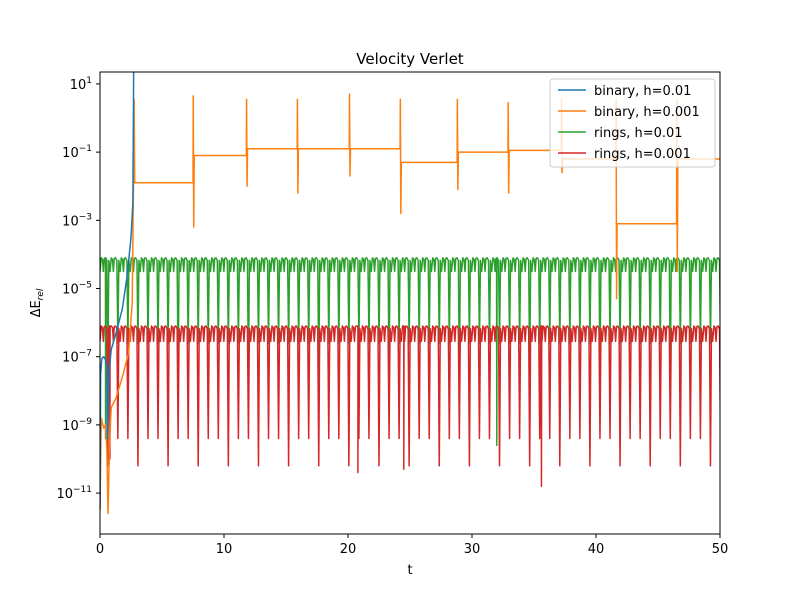 This screenshot has height=600, width=800. Describe the element at coordinates (642, 91) in the screenshot. I see `legend-label: binary, h=0.01` at that location.